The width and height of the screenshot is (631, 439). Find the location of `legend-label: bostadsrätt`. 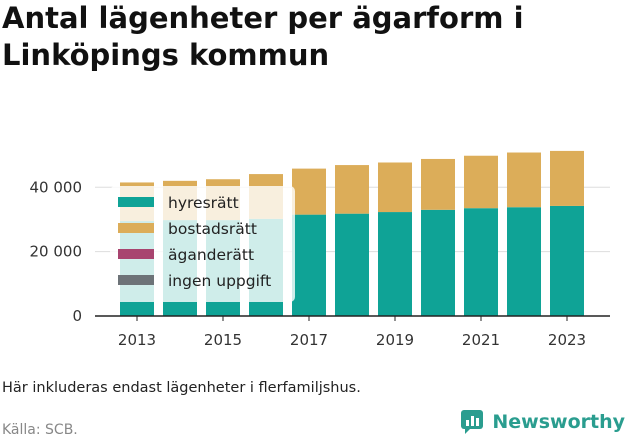

legend-label: bostadsrätt is located at coordinates (212, 229).